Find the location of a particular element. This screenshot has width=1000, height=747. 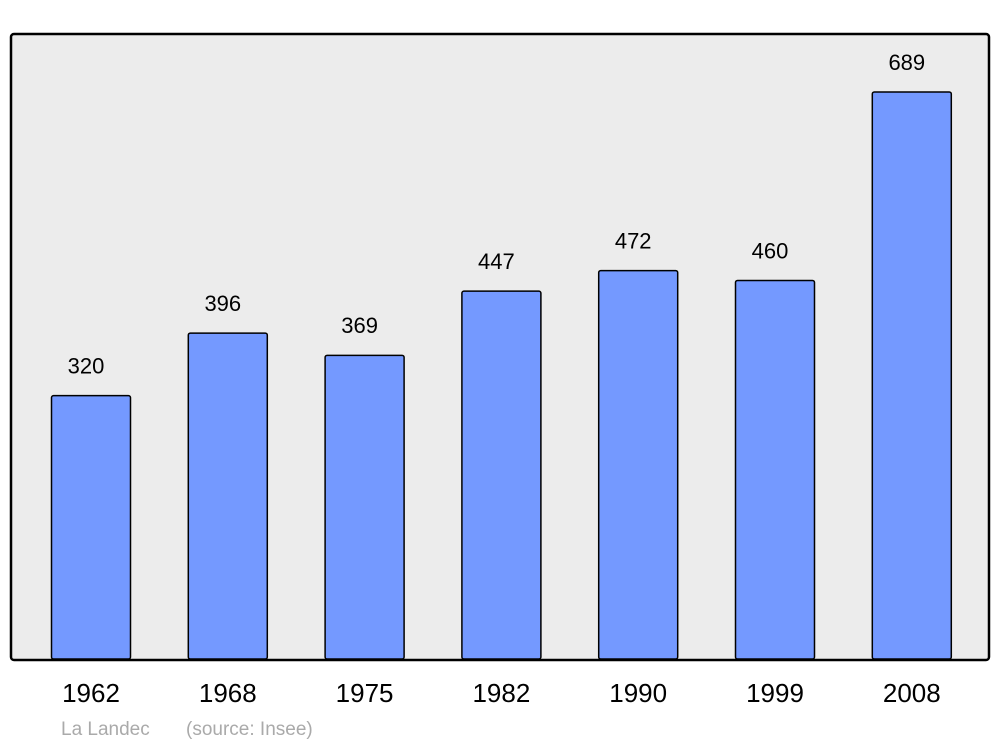

value-label: 447 is located at coordinates (496, 261).